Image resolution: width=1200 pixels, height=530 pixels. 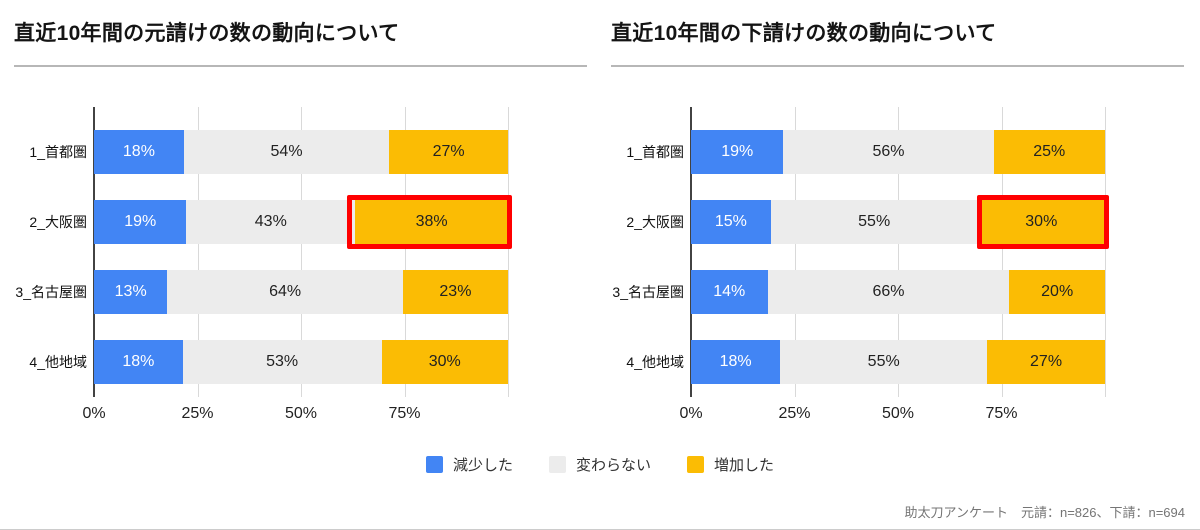 I want to click on bar-value-label: 23%, so click(x=455, y=291).